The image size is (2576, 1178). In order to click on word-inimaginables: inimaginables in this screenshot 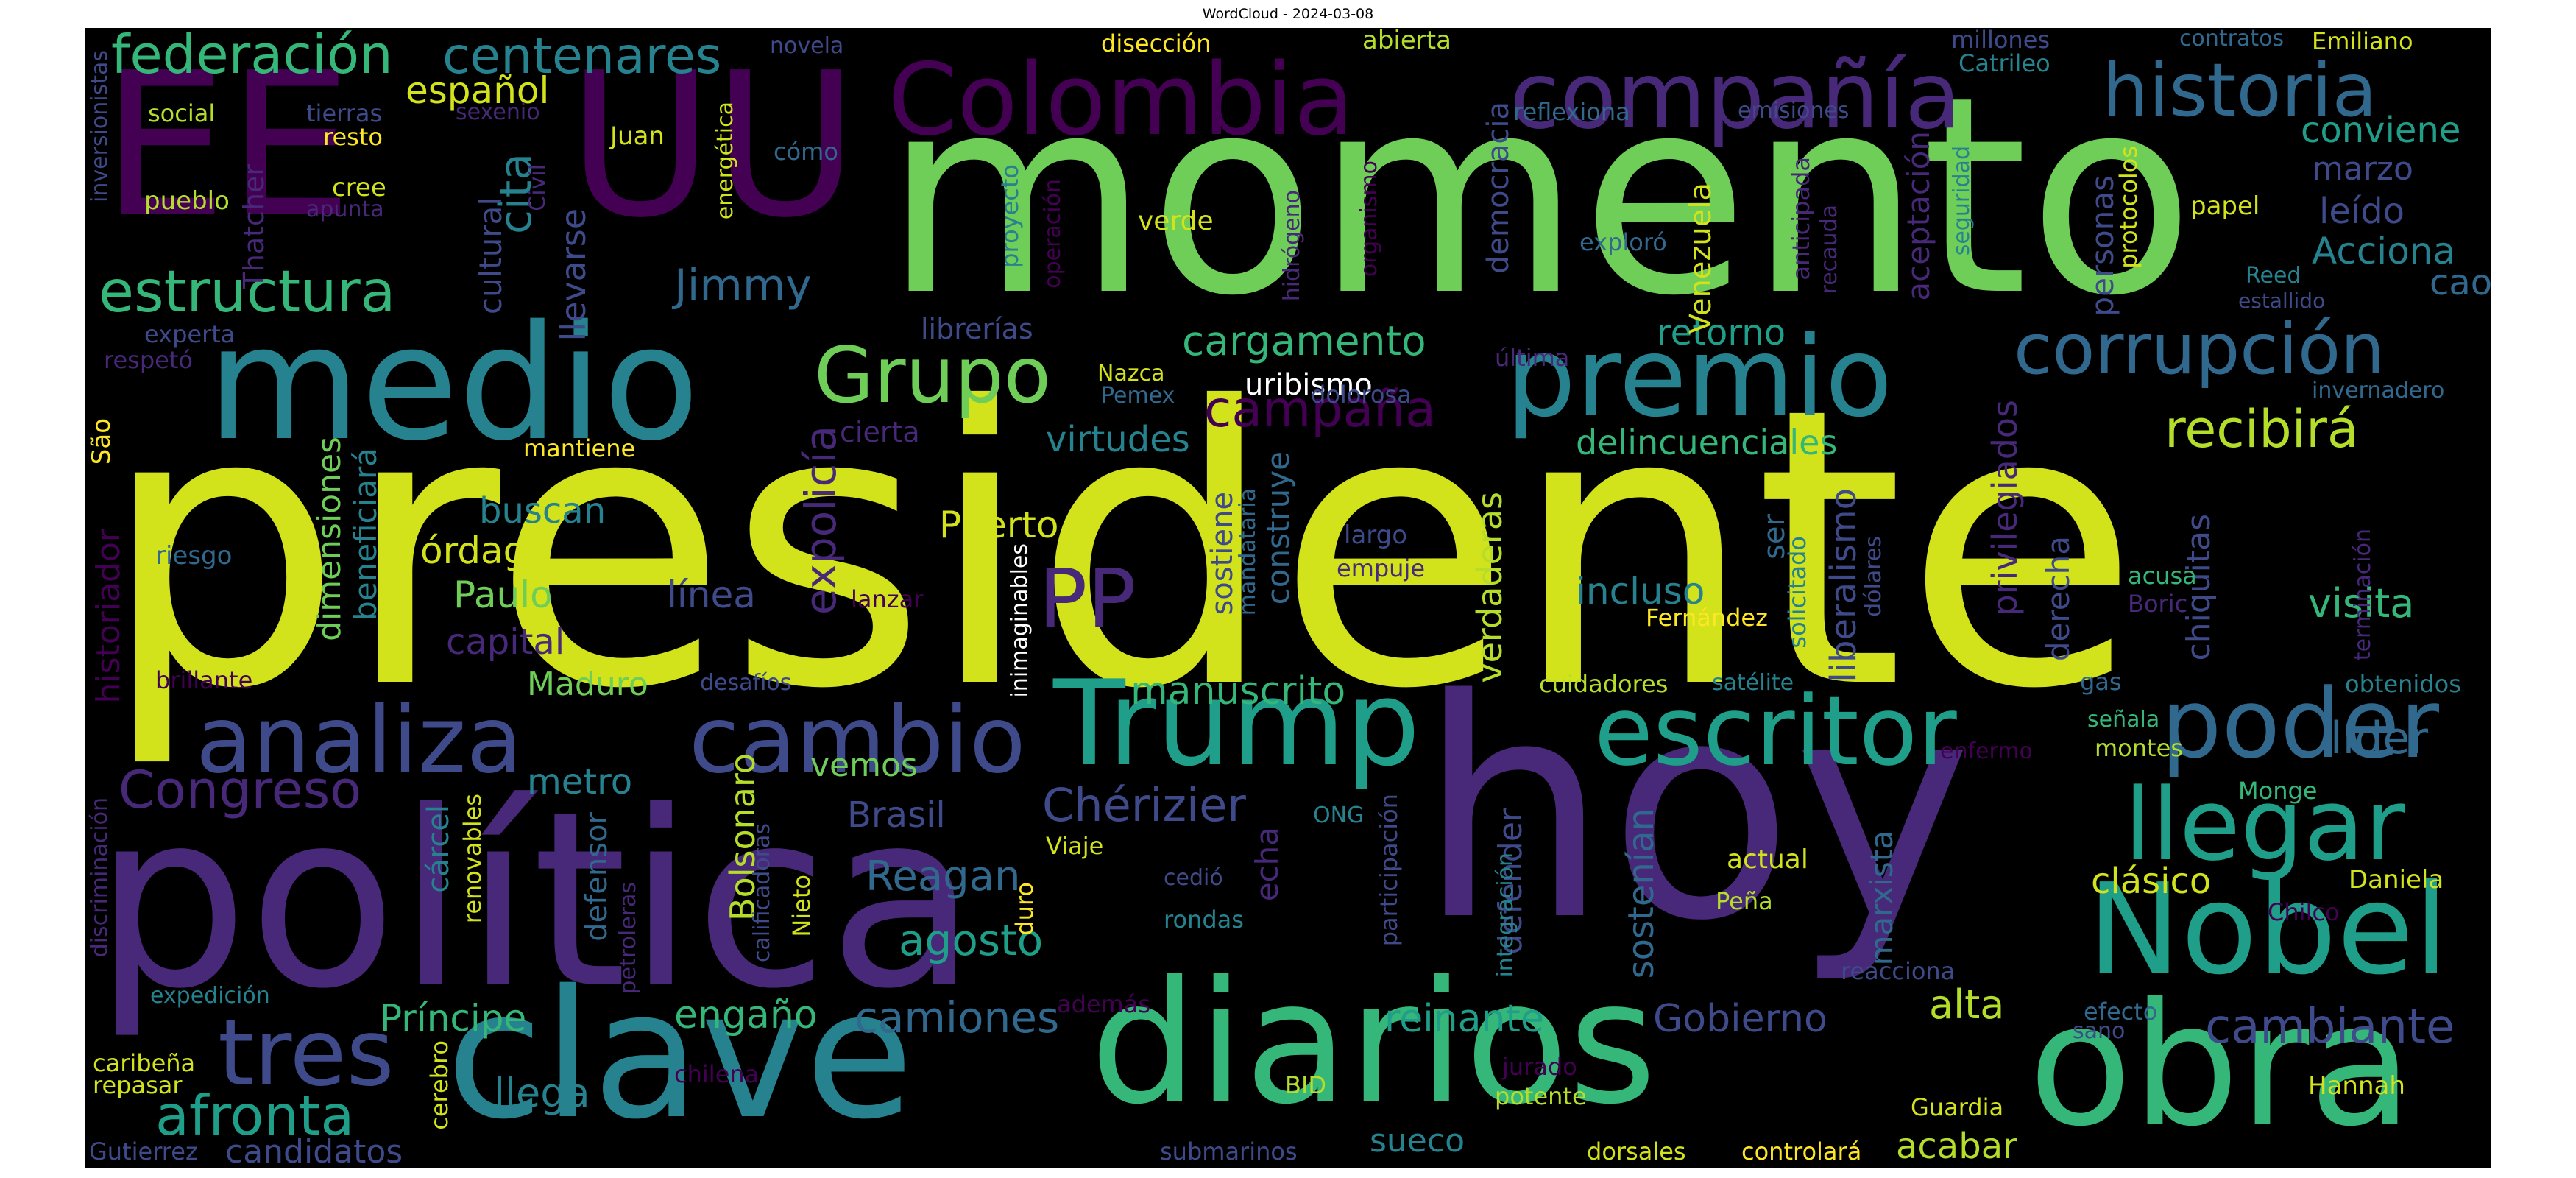, I will do `click(1020, 620)`.